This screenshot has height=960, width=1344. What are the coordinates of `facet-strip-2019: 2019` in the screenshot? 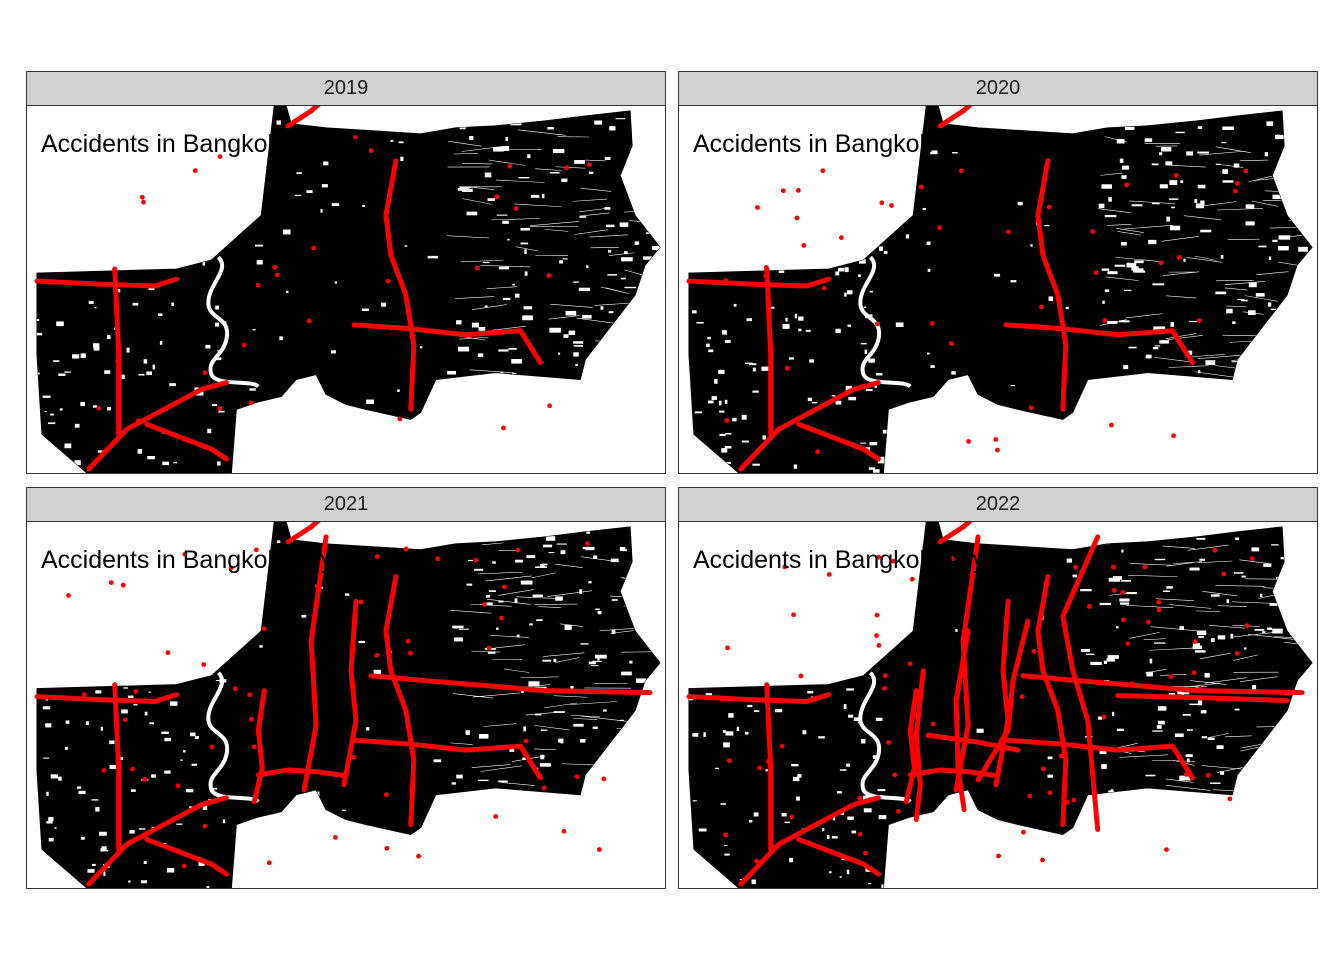 It's located at (346, 89).